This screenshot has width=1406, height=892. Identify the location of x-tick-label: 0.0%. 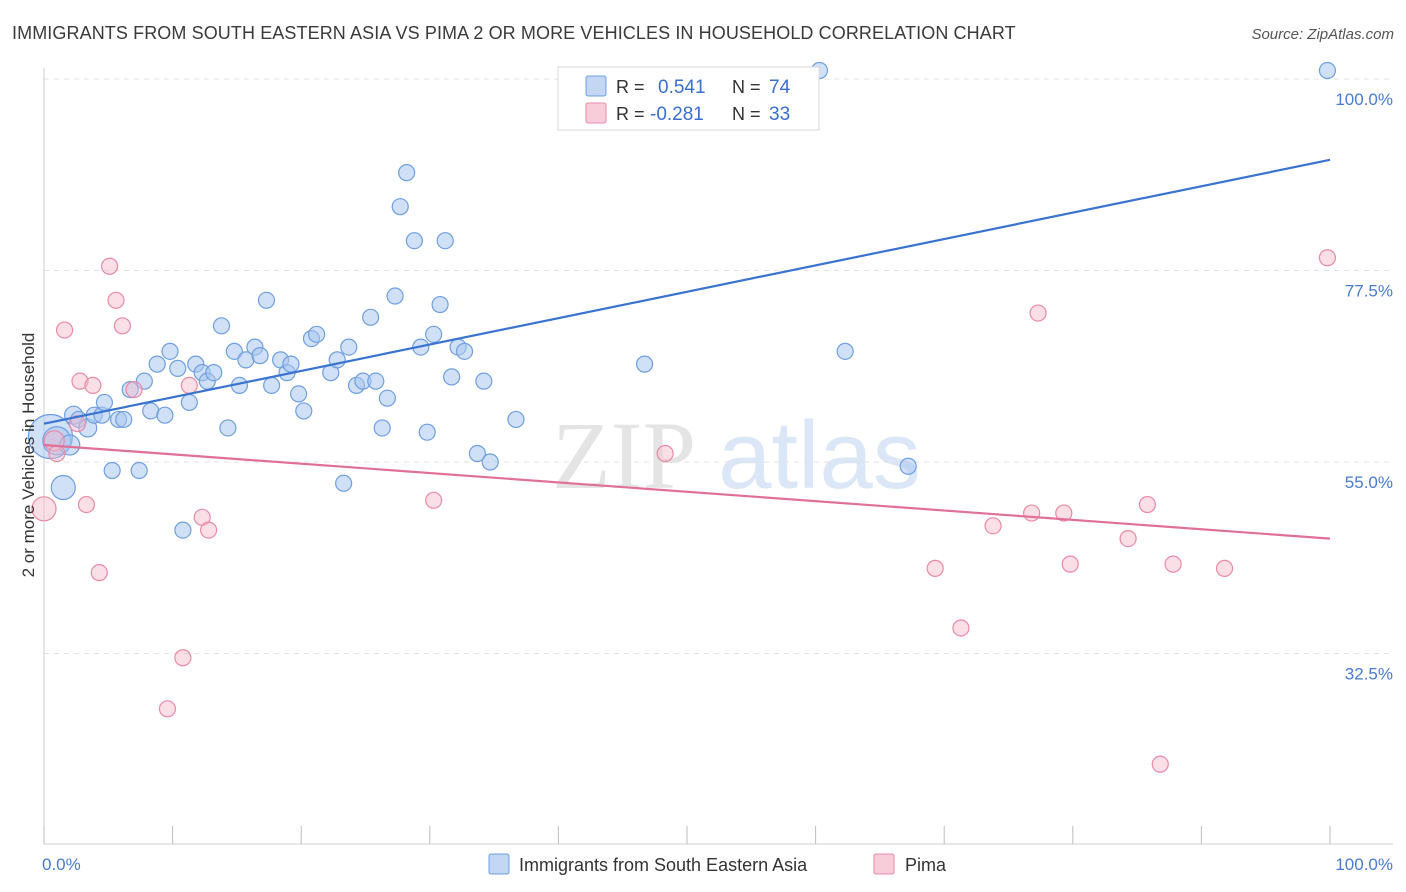
(61, 864).